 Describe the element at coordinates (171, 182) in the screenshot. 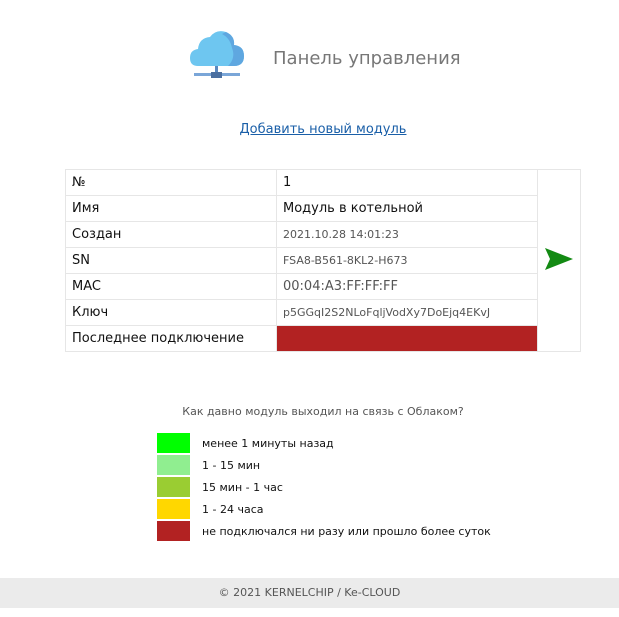

I see `row-label: №` at that location.